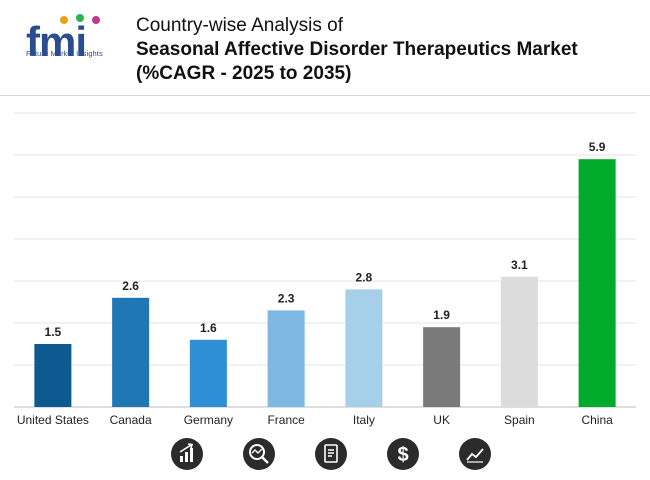 The image size is (650, 480). I want to click on dollar-icon: $, so click(403, 454).